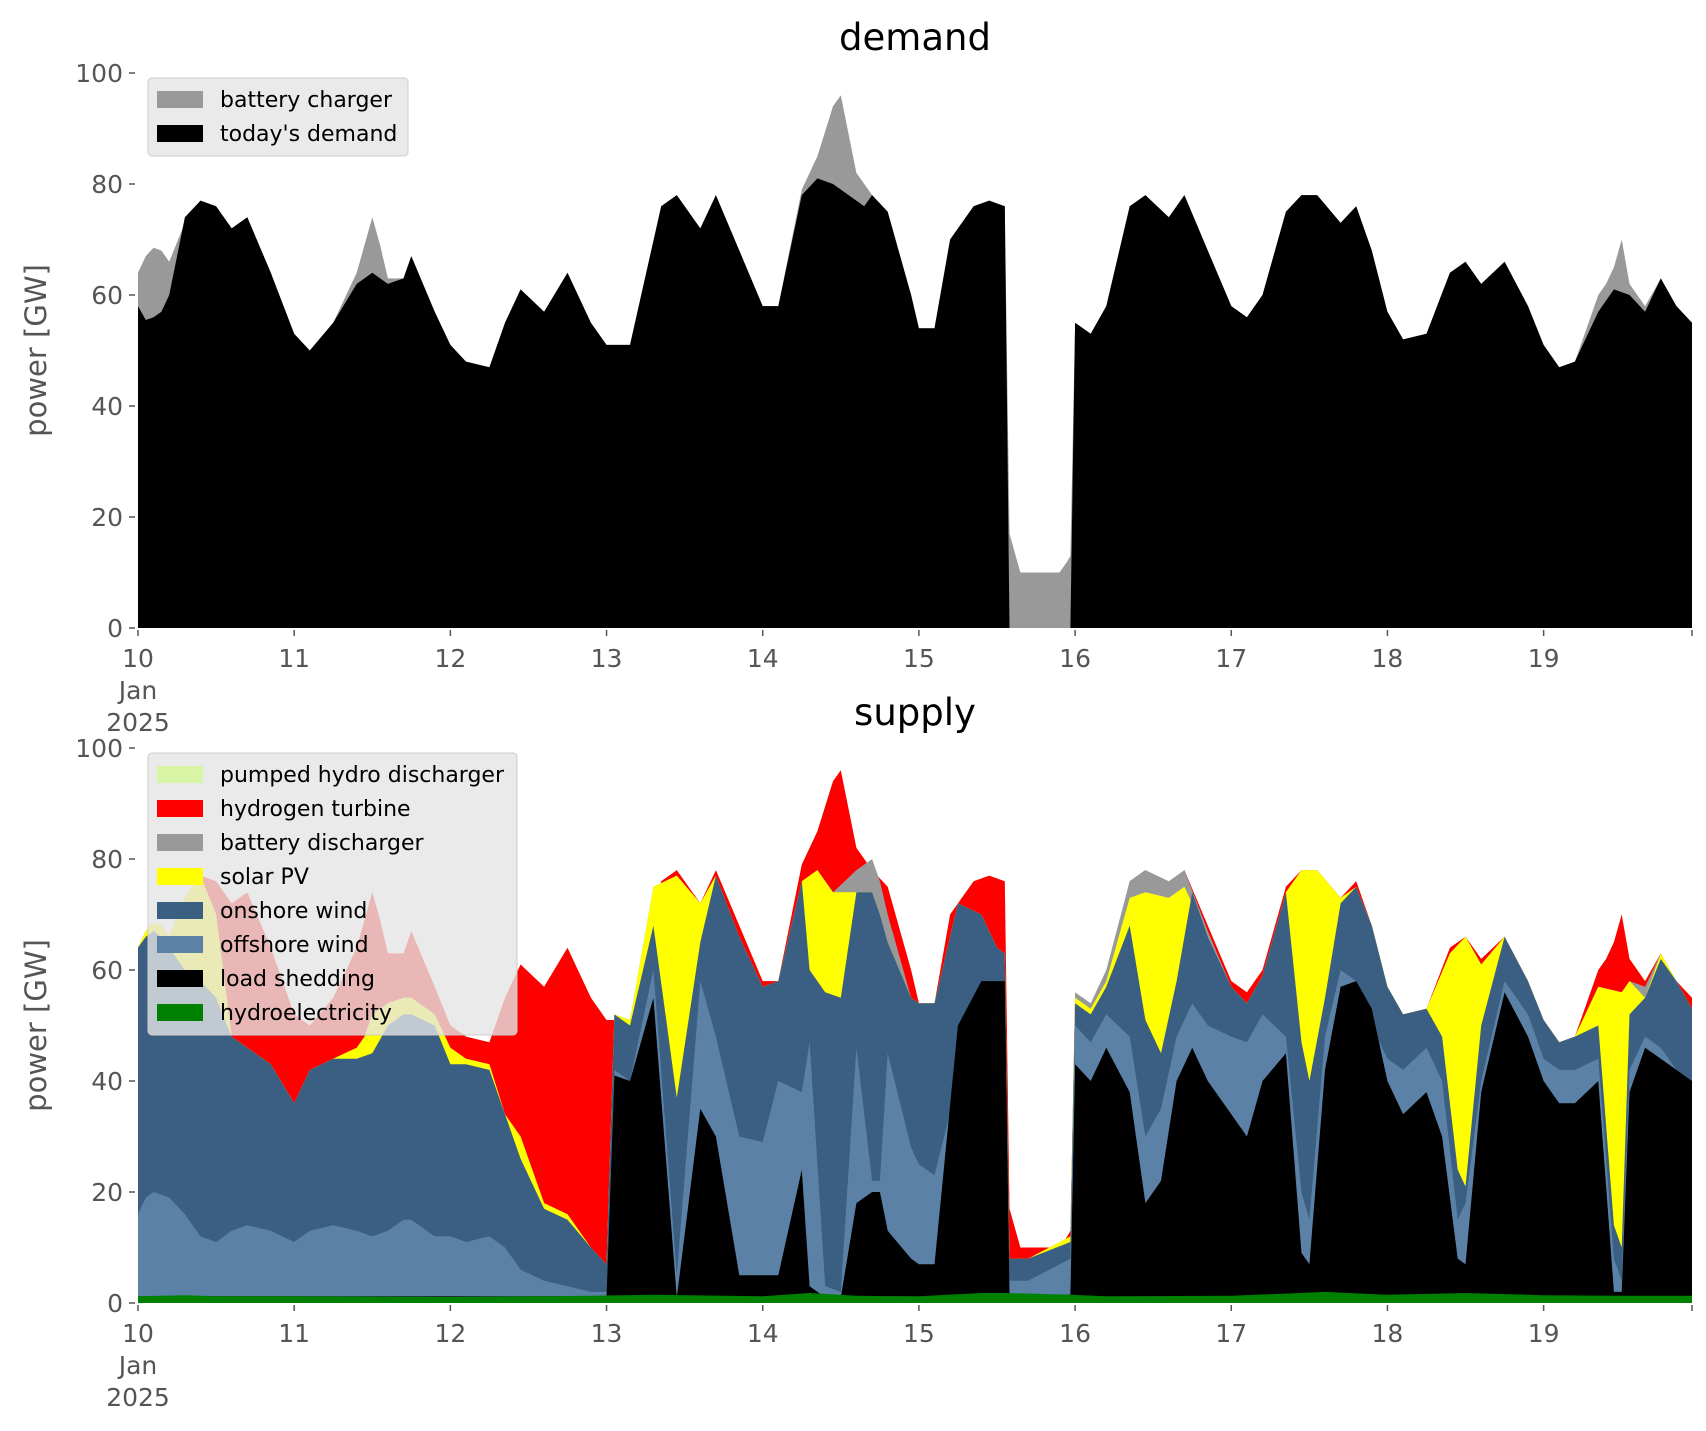 The height and width of the screenshot is (1431, 1706). Describe the element at coordinates (915, 1297) in the screenshot. I see `area-hydroelectricity` at that location.